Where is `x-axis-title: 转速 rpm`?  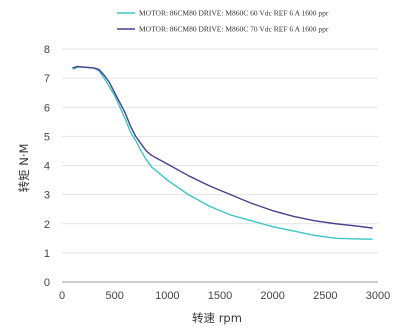
x-axis-title: 转速 rpm is located at coordinates (217, 318).